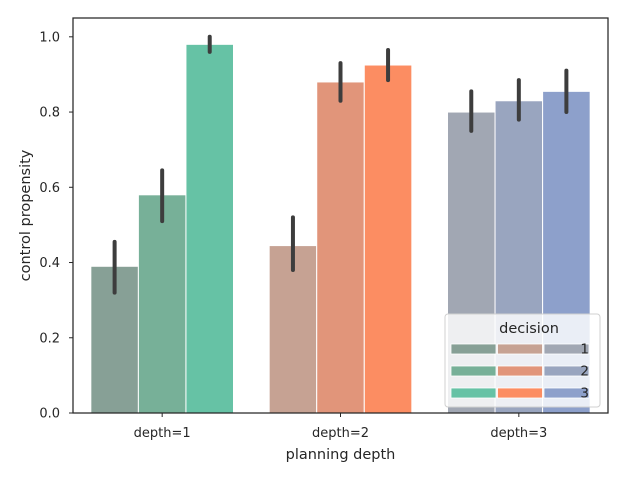 This screenshot has height=480, width=640. Describe the element at coordinates (518, 433) in the screenshot. I see `x-tick-label-depth=3: depth=3` at that location.